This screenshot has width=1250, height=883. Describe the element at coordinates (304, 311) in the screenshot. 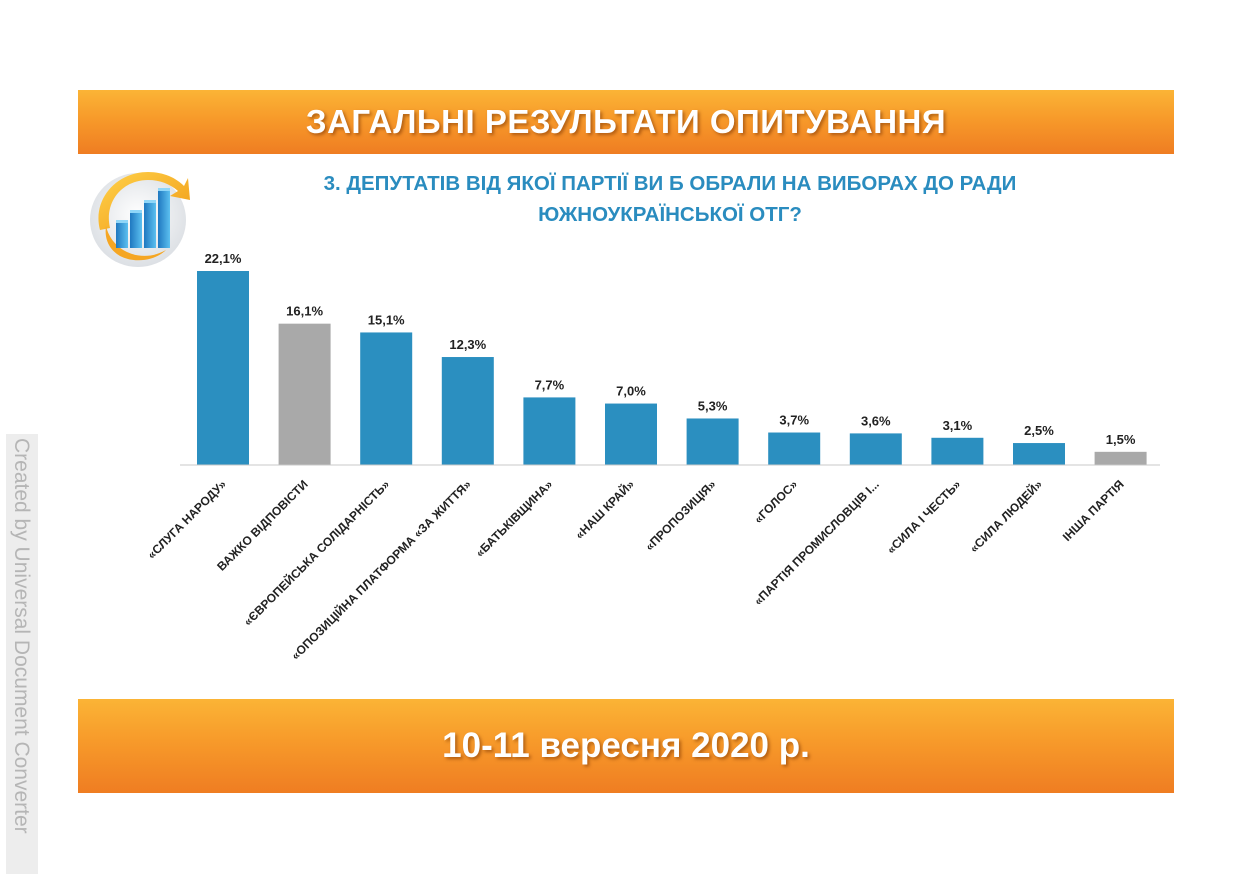

I see `data-label-2: 16,1%` at that location.